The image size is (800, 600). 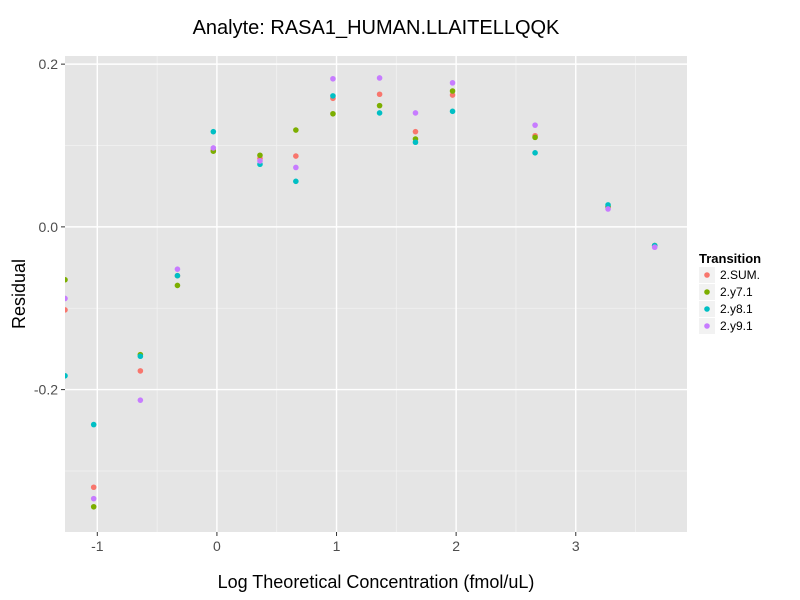 I want to click on x-tick-label: 2, so click(x=456, y=546).